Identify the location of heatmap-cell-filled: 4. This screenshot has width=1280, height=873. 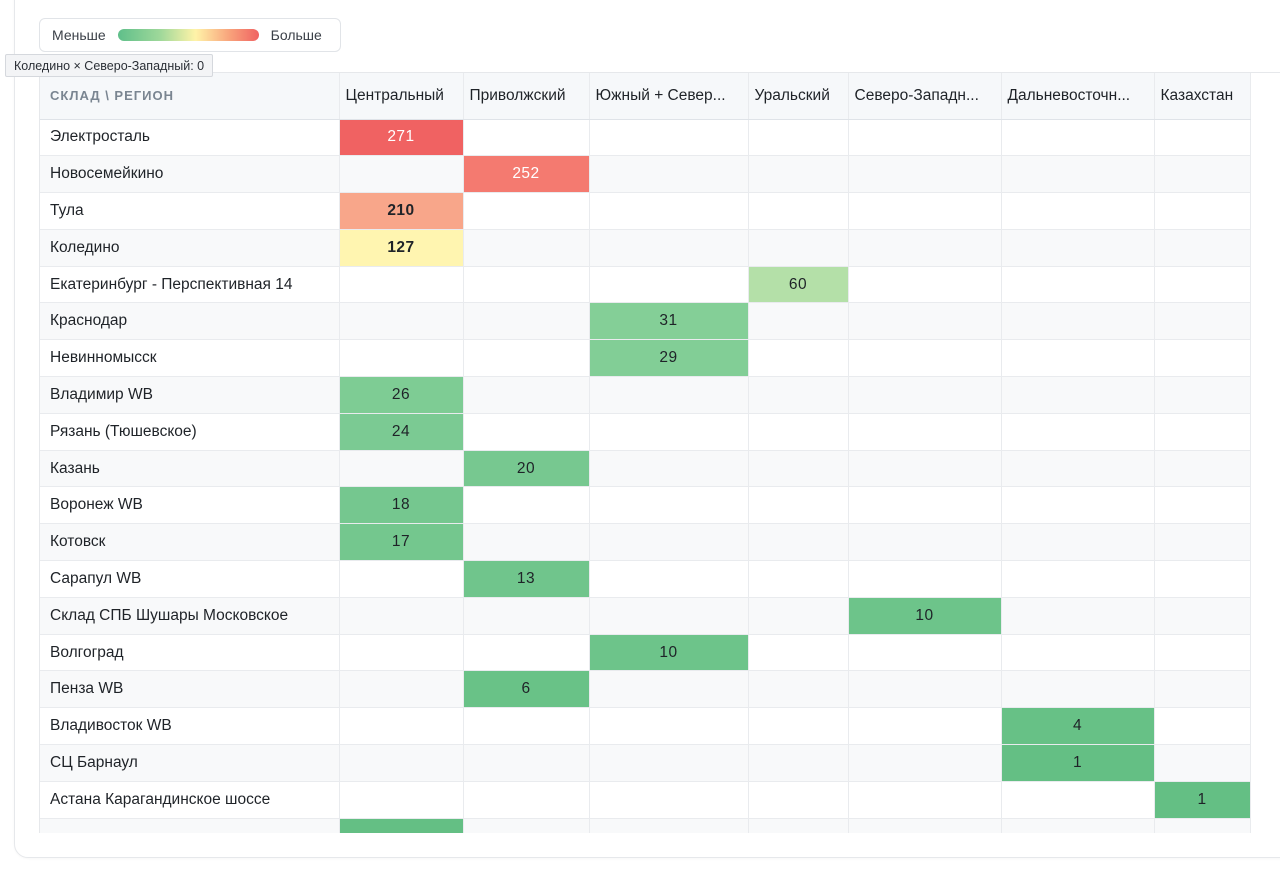
(1078, 726).